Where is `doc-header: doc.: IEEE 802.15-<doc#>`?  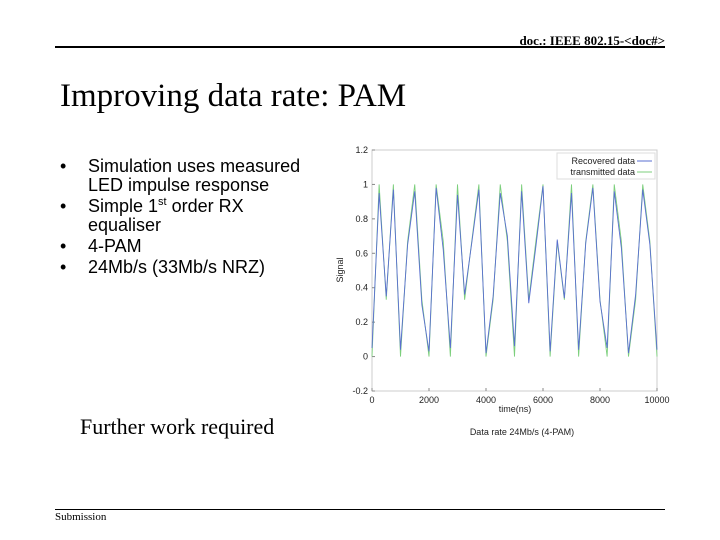
doc-header: doc.: IEEE 802.15-<doc#> is located at coordinates (592, 40).